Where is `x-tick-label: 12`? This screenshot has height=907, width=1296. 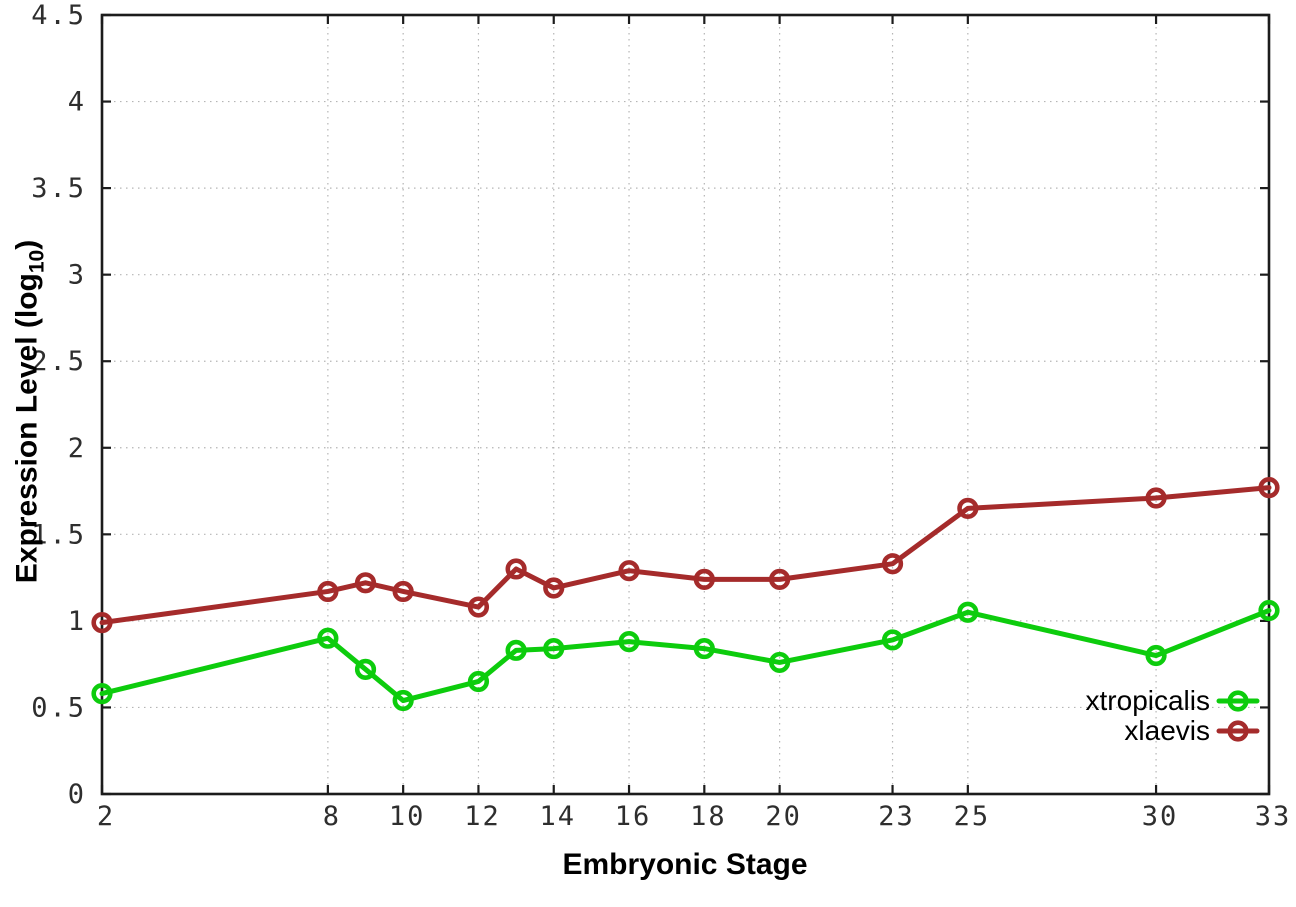
x-tick-label: 12 is located at coordinates (482, 816).